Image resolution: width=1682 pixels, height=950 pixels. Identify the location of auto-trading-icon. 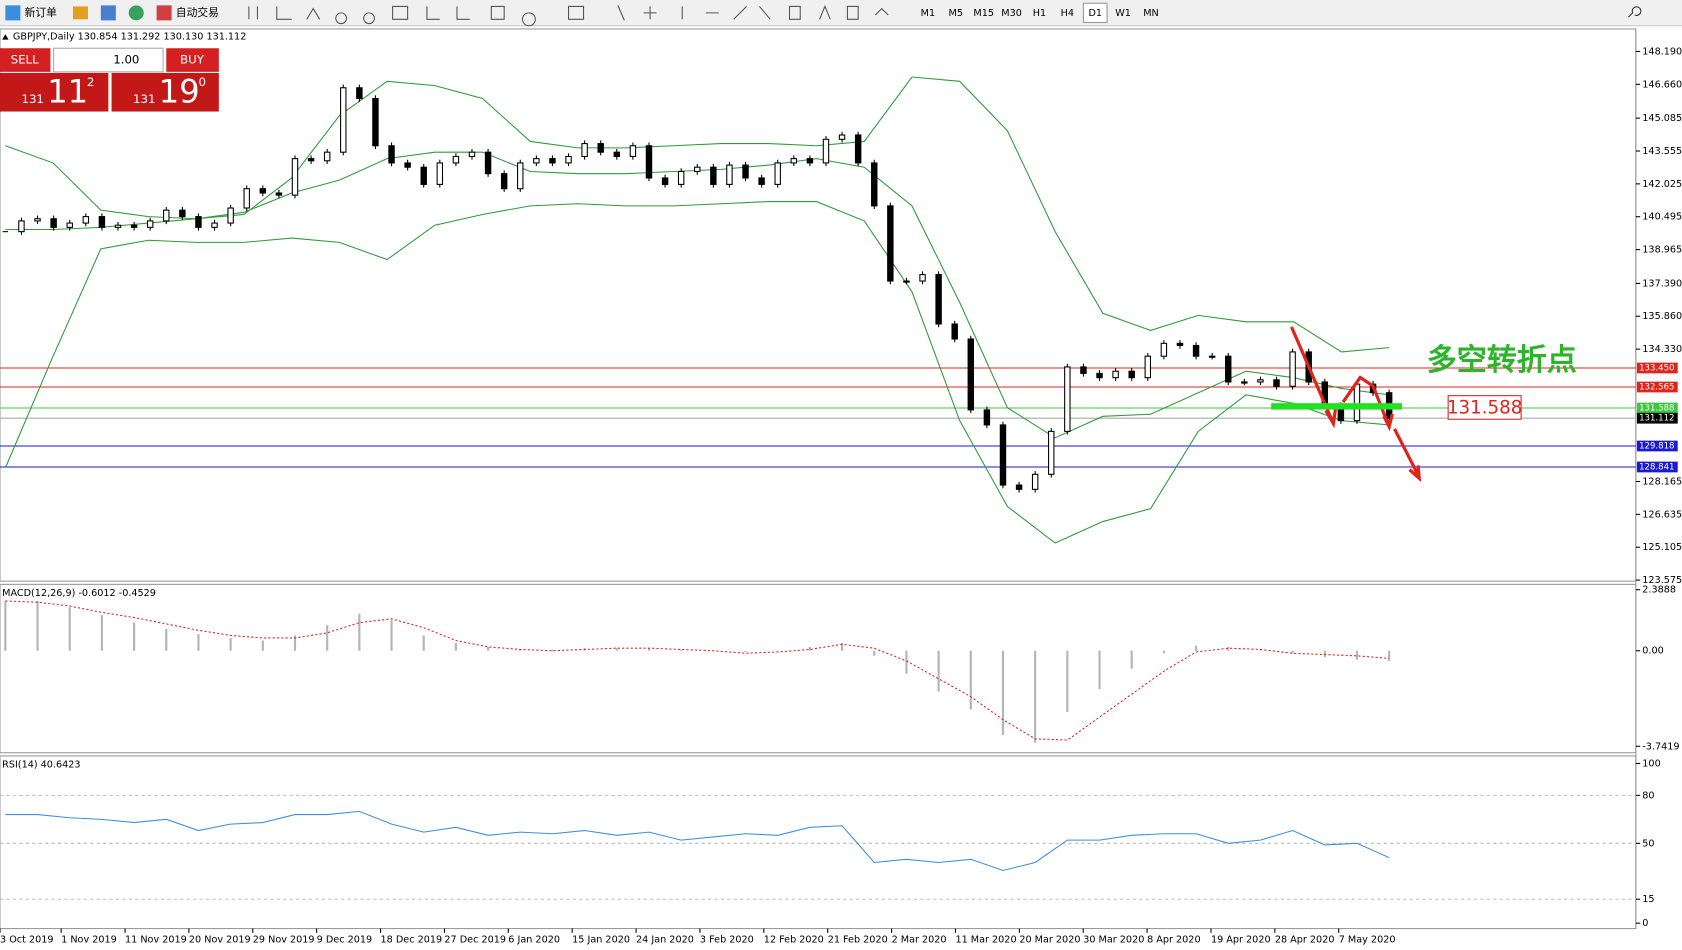
(164, 13).